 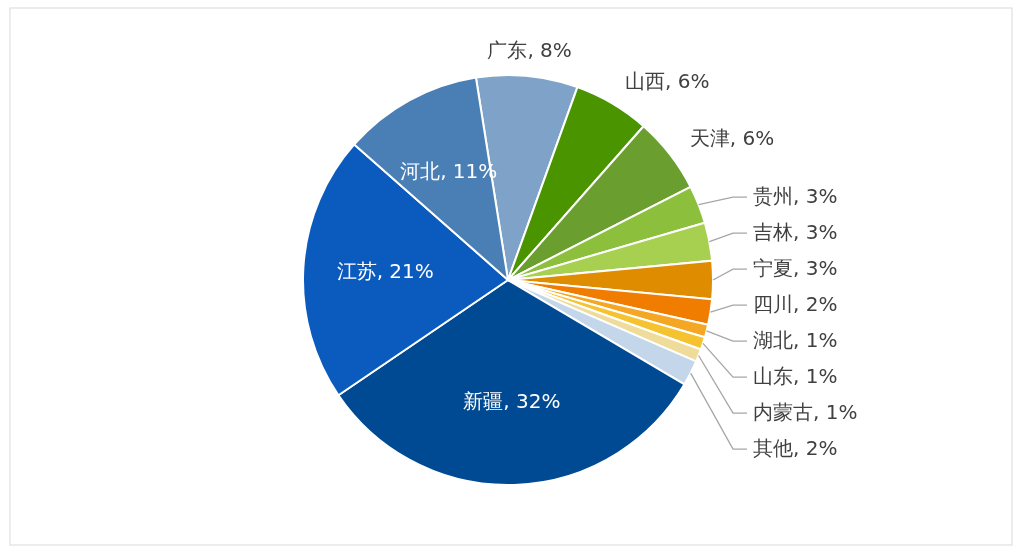 What do you see at coordinates (512, 401) in the screenshot?
I see `slice-label: 新疆, 32%` at bounding box center [512, 401].